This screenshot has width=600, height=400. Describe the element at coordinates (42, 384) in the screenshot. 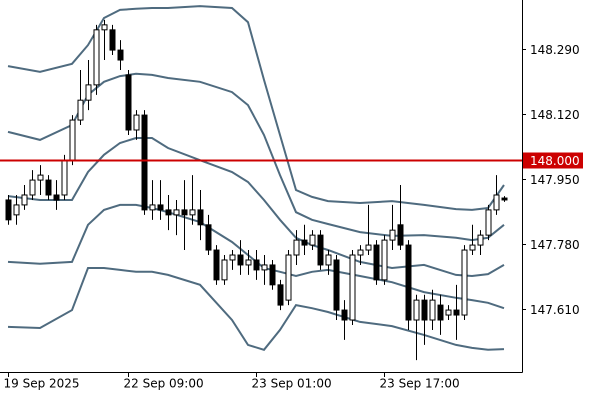

I see `x-tick-label: 19 Sep 2025` at that location.